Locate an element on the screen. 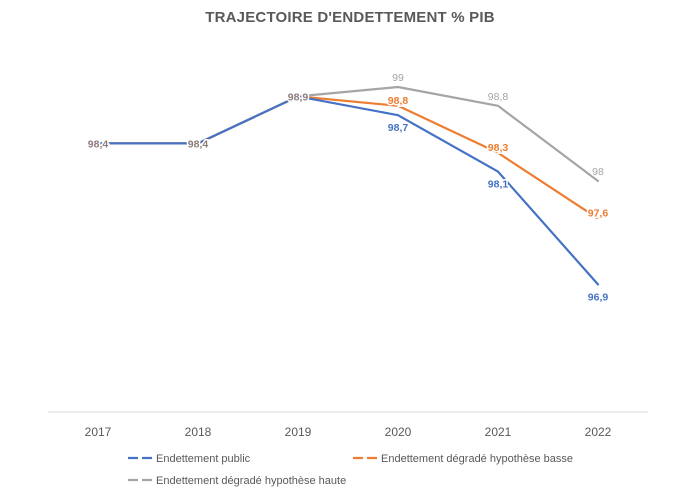 The image size is (700, 494). x-tick-label-2019: 2019 is located at coordinates (298, 432).